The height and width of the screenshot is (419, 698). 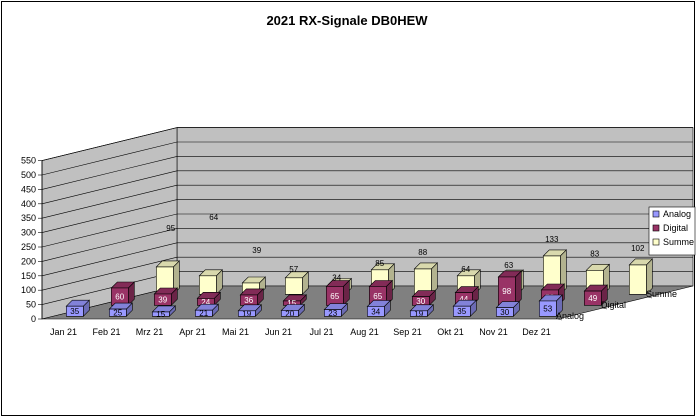 What do you see at coordinates (656, 214) in the screenshot?
I see `legend-swatch-analog` at bounding box center [656, 214].